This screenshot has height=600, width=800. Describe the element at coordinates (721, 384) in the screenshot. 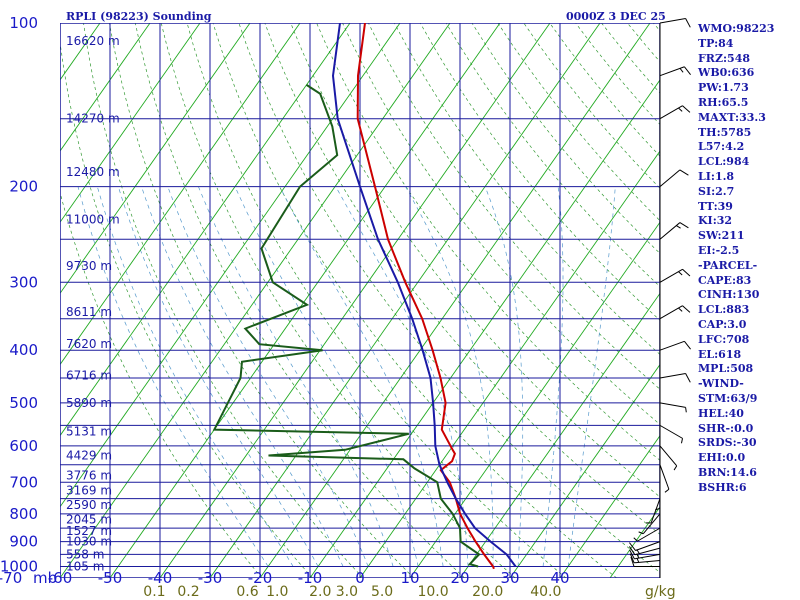

I see `index-entry: -WIND-` at that location.